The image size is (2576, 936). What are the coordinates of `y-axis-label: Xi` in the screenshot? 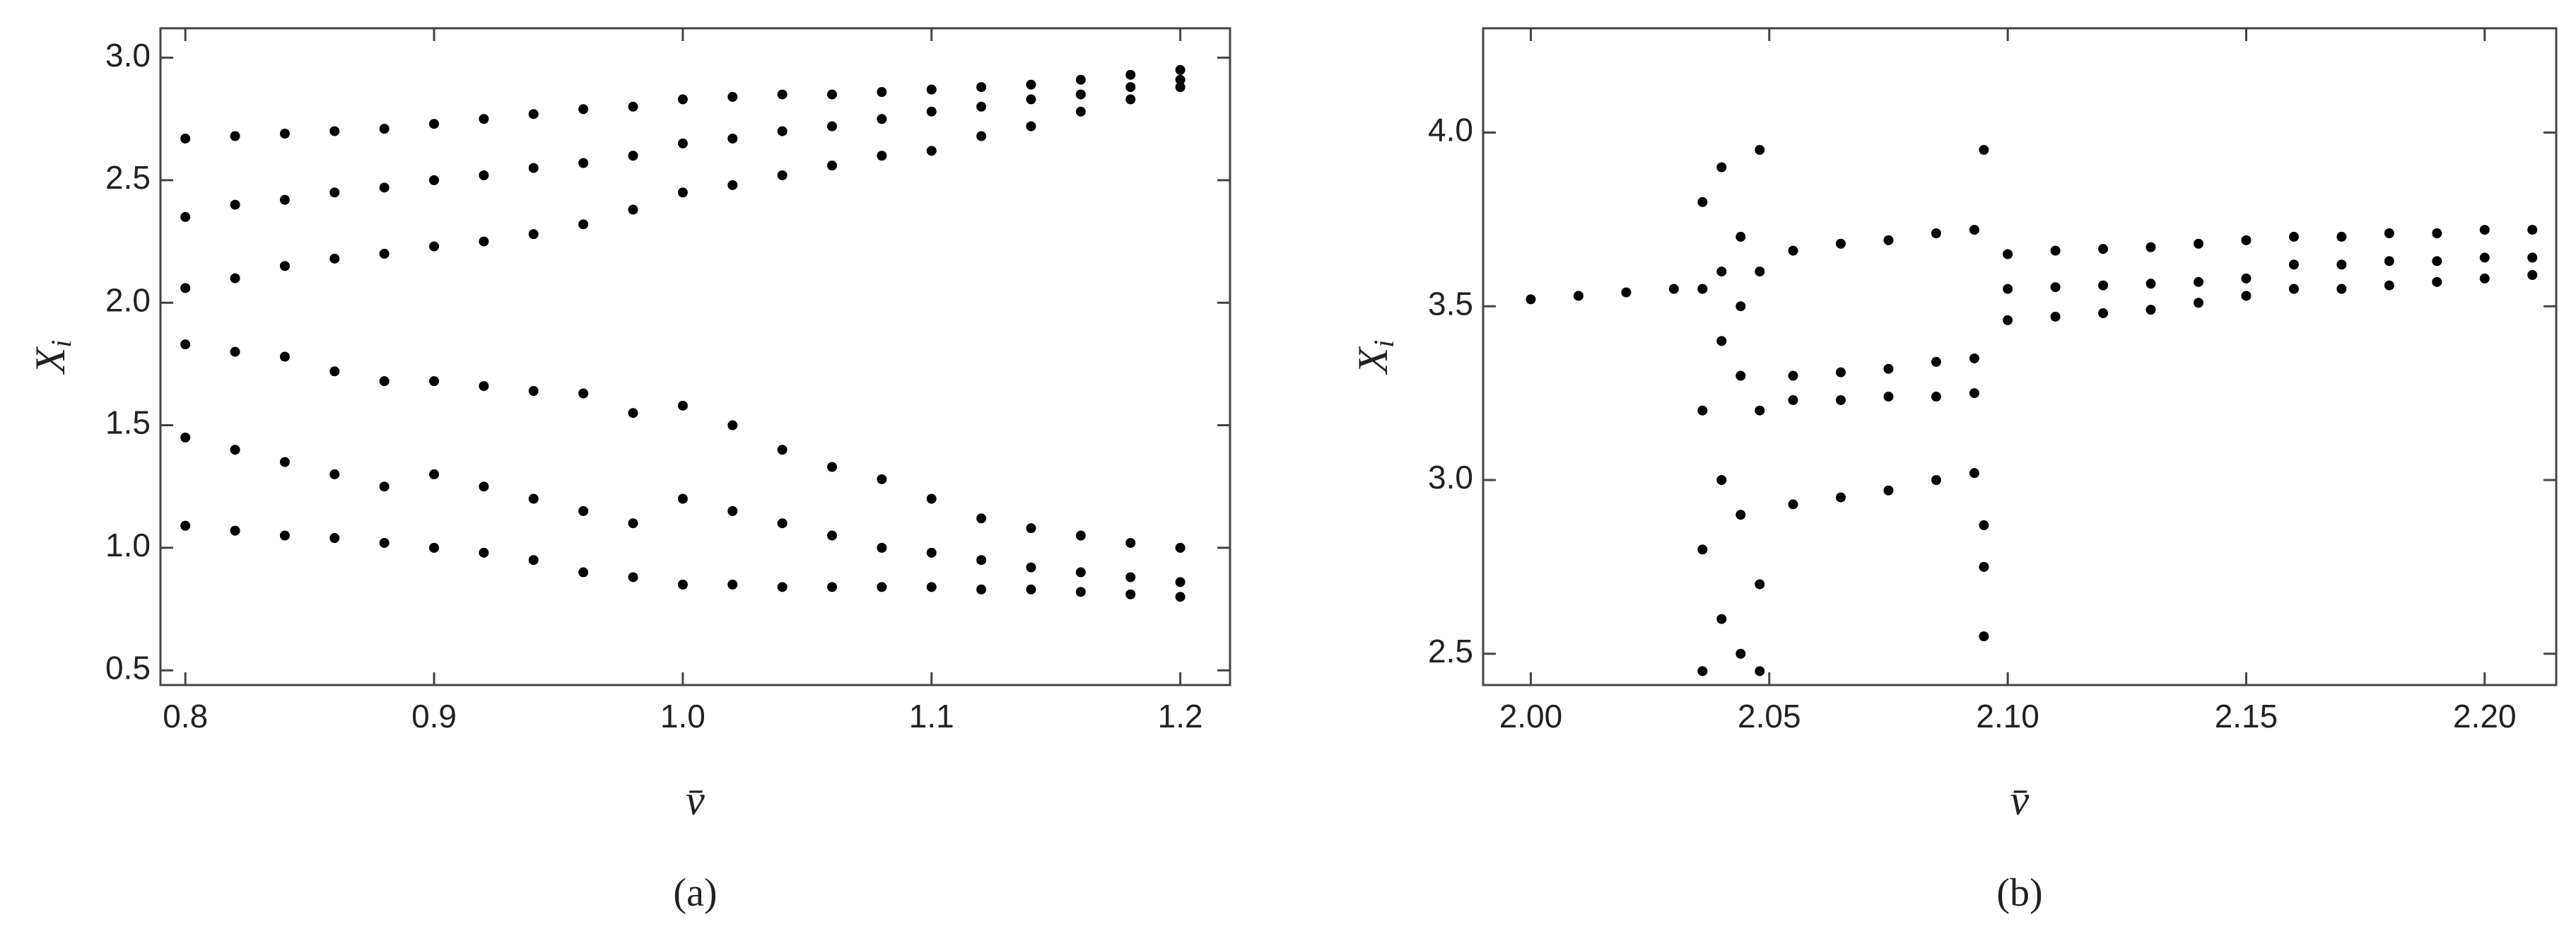 It's located at (52, 357).